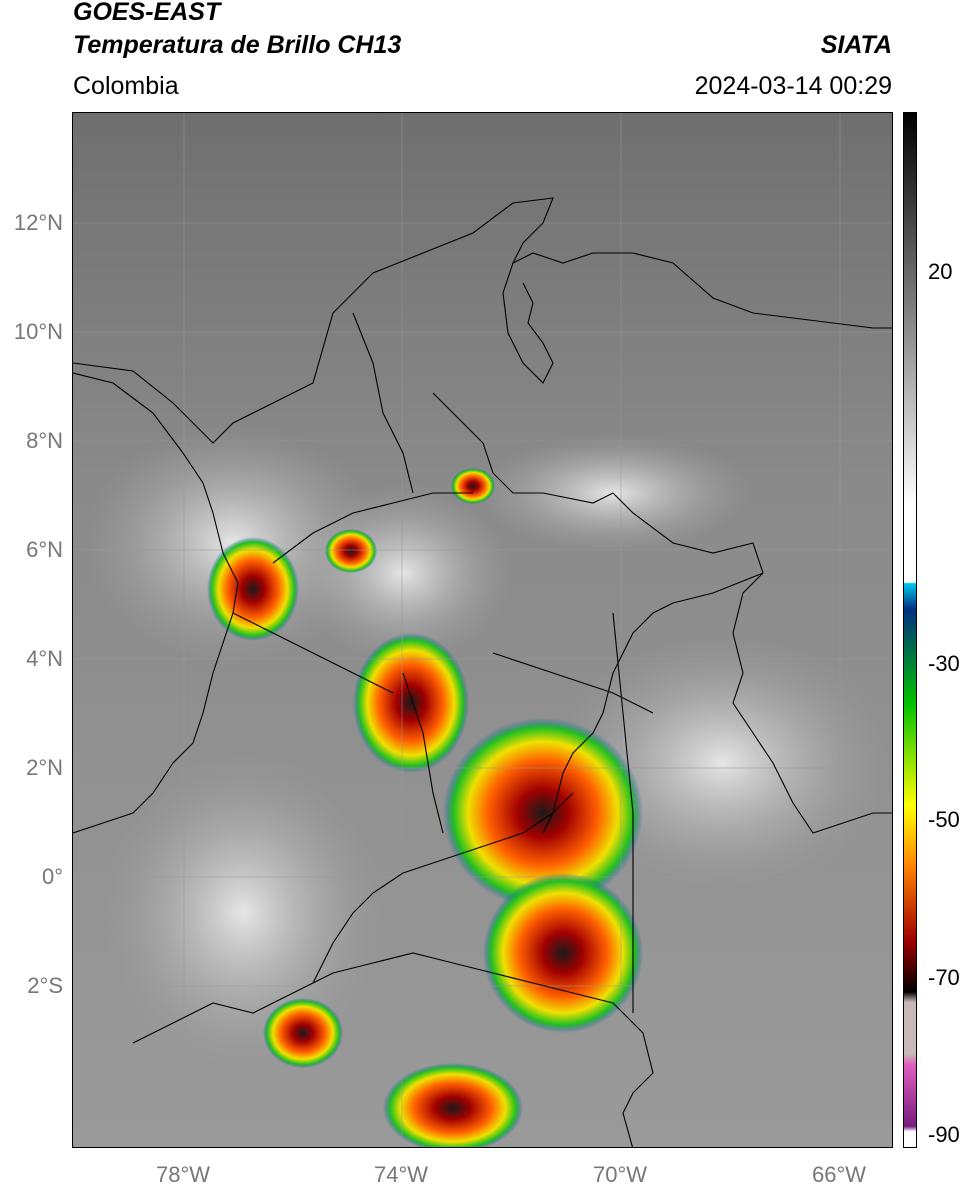  What do you see at coordinates (147, 13) in the screenshot?
I see `satellite-title: GOES-EAST` at bounding box center [147, 13].